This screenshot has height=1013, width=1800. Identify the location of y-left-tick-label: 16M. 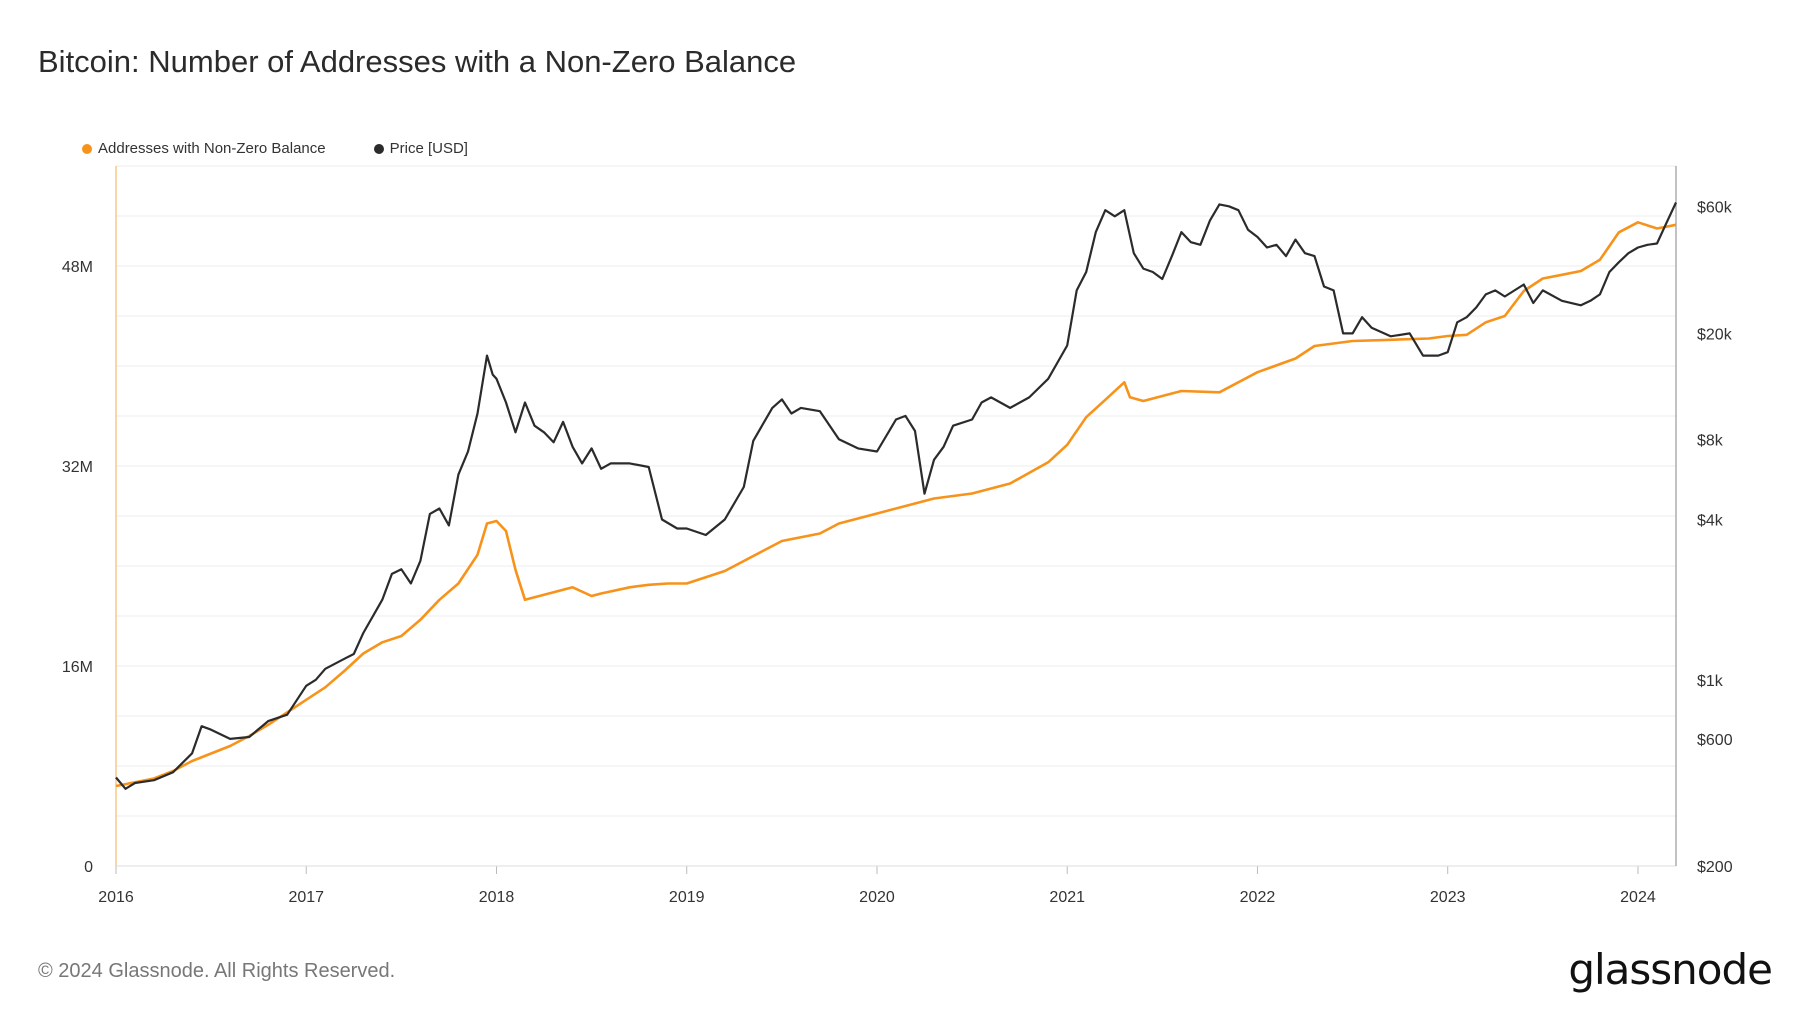
(77, 667).